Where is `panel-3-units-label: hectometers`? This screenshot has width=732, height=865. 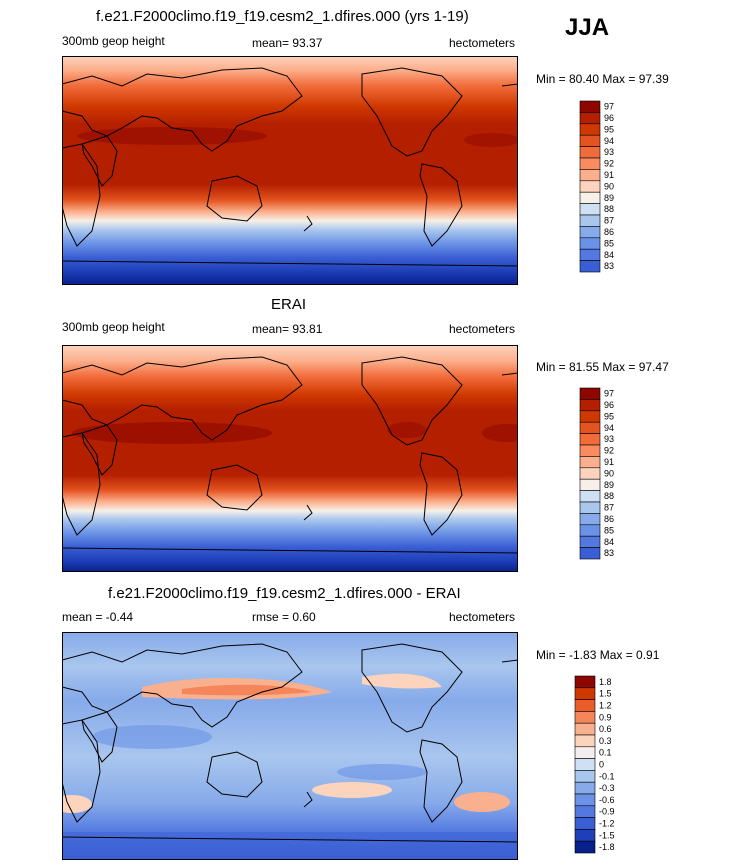 panel-3-units-label: hectometers is located at coordinates (482, 617).